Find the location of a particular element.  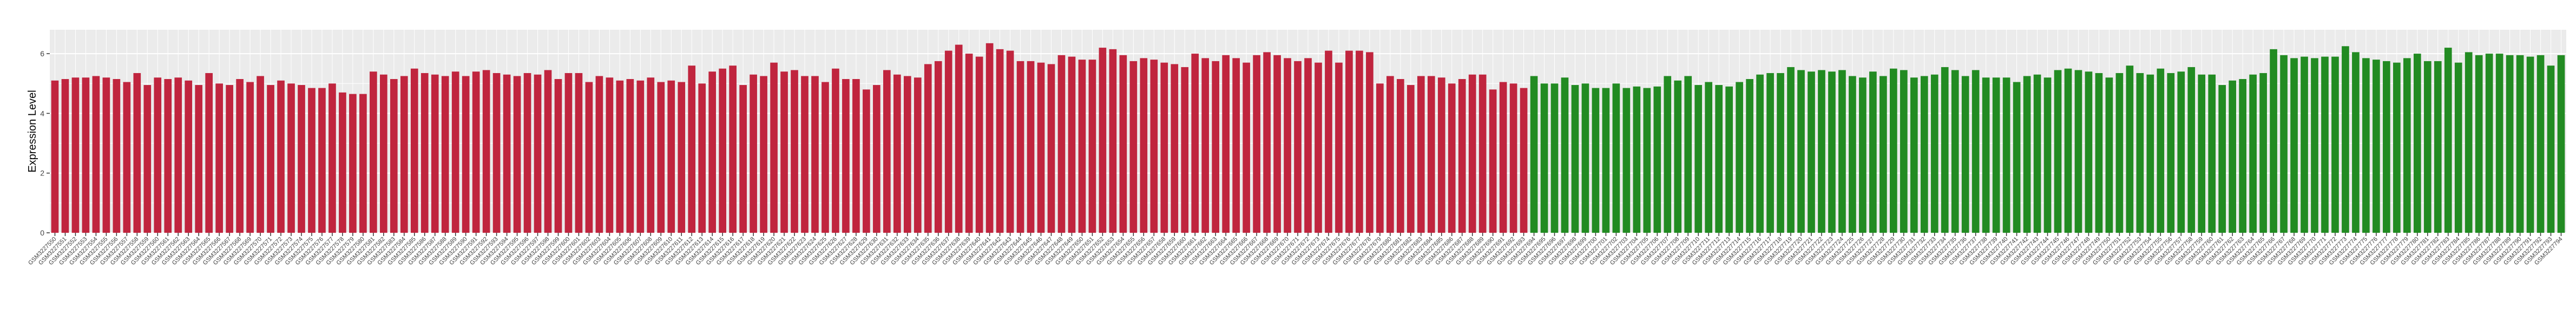

y-tick-label: 2 is located at coordinates (42, 173).